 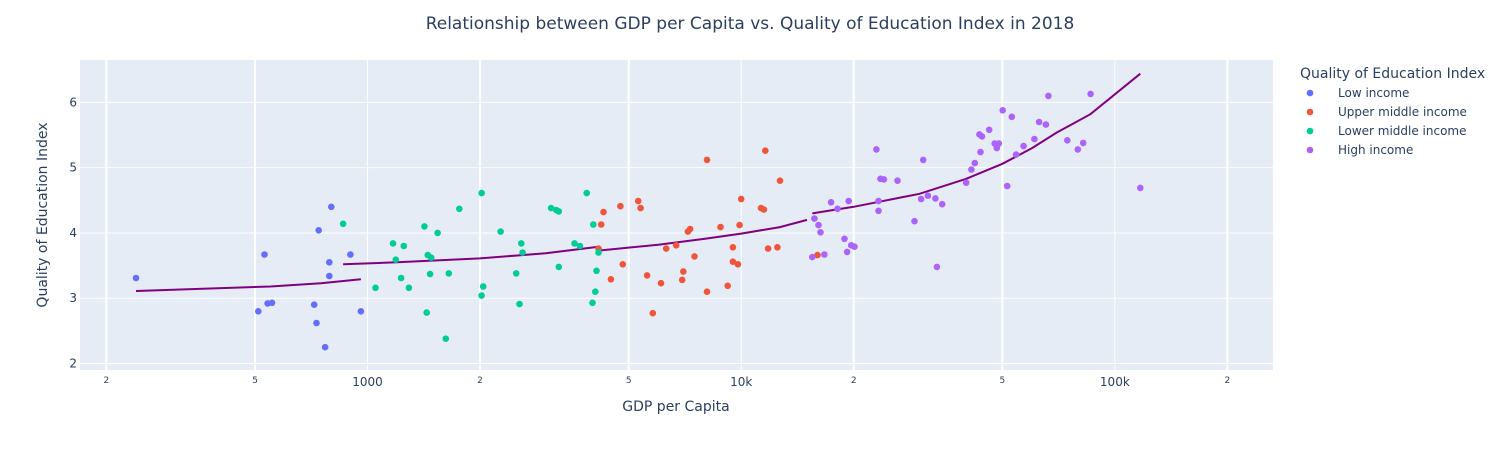 I want to click on y-tick-label: 6, so click(x=73, y=102).